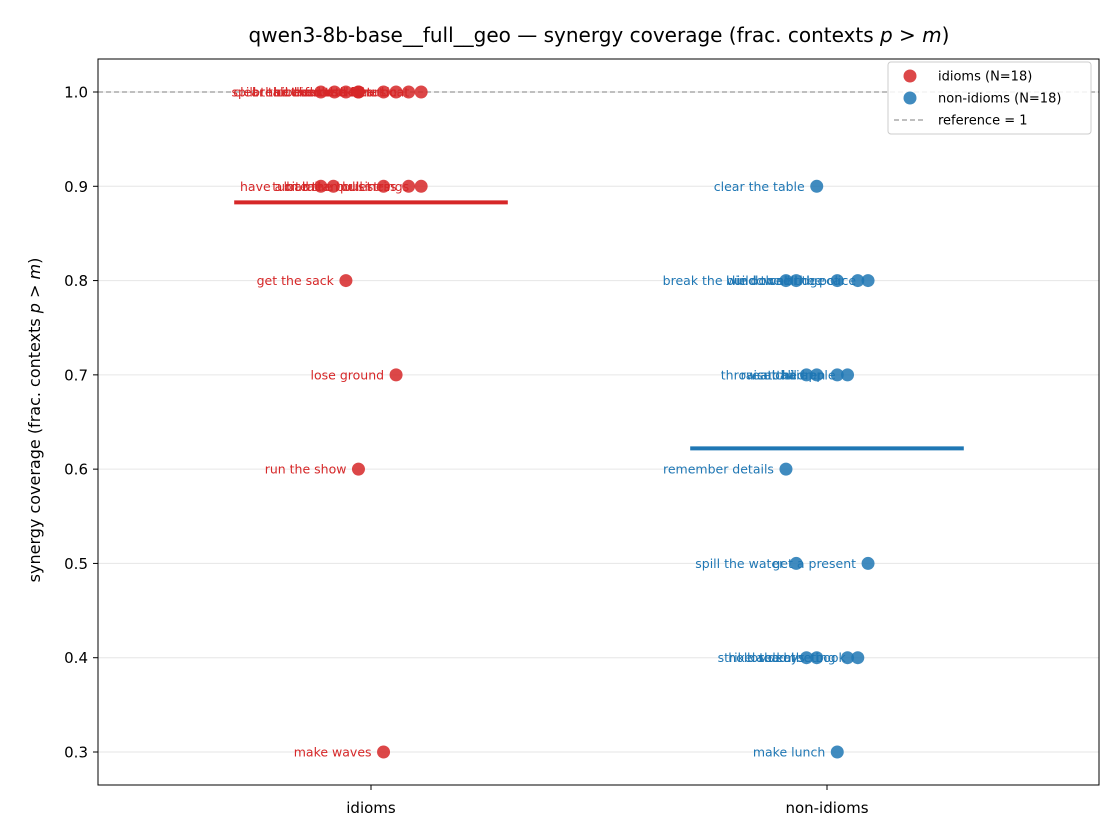  I want to click on point-label: clear the air, so click(271, 92).